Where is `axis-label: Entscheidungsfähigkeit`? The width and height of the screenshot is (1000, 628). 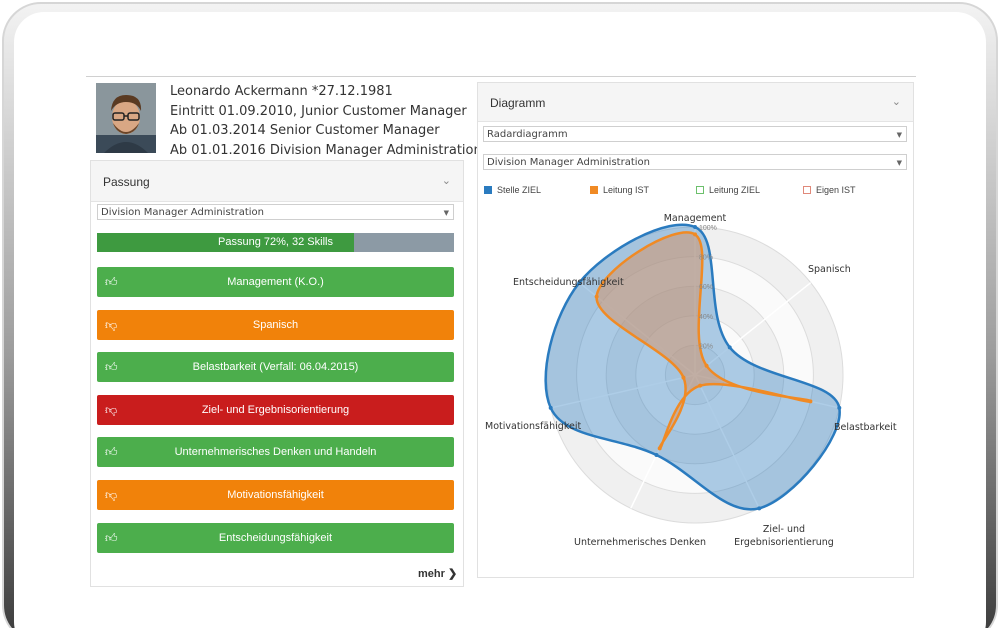
axis-label: Entscheidungsfähigkeit is located at coordinates (568, 282).